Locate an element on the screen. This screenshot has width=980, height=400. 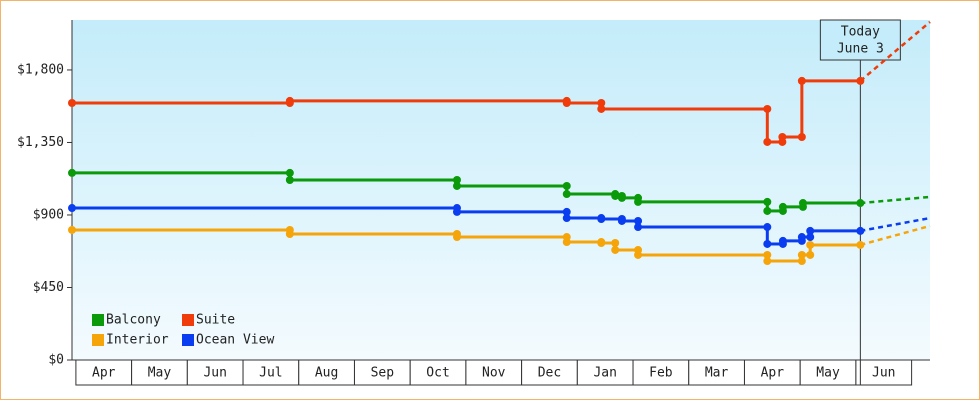
y-tick-label: $900 is located at coordinates (48, 214).